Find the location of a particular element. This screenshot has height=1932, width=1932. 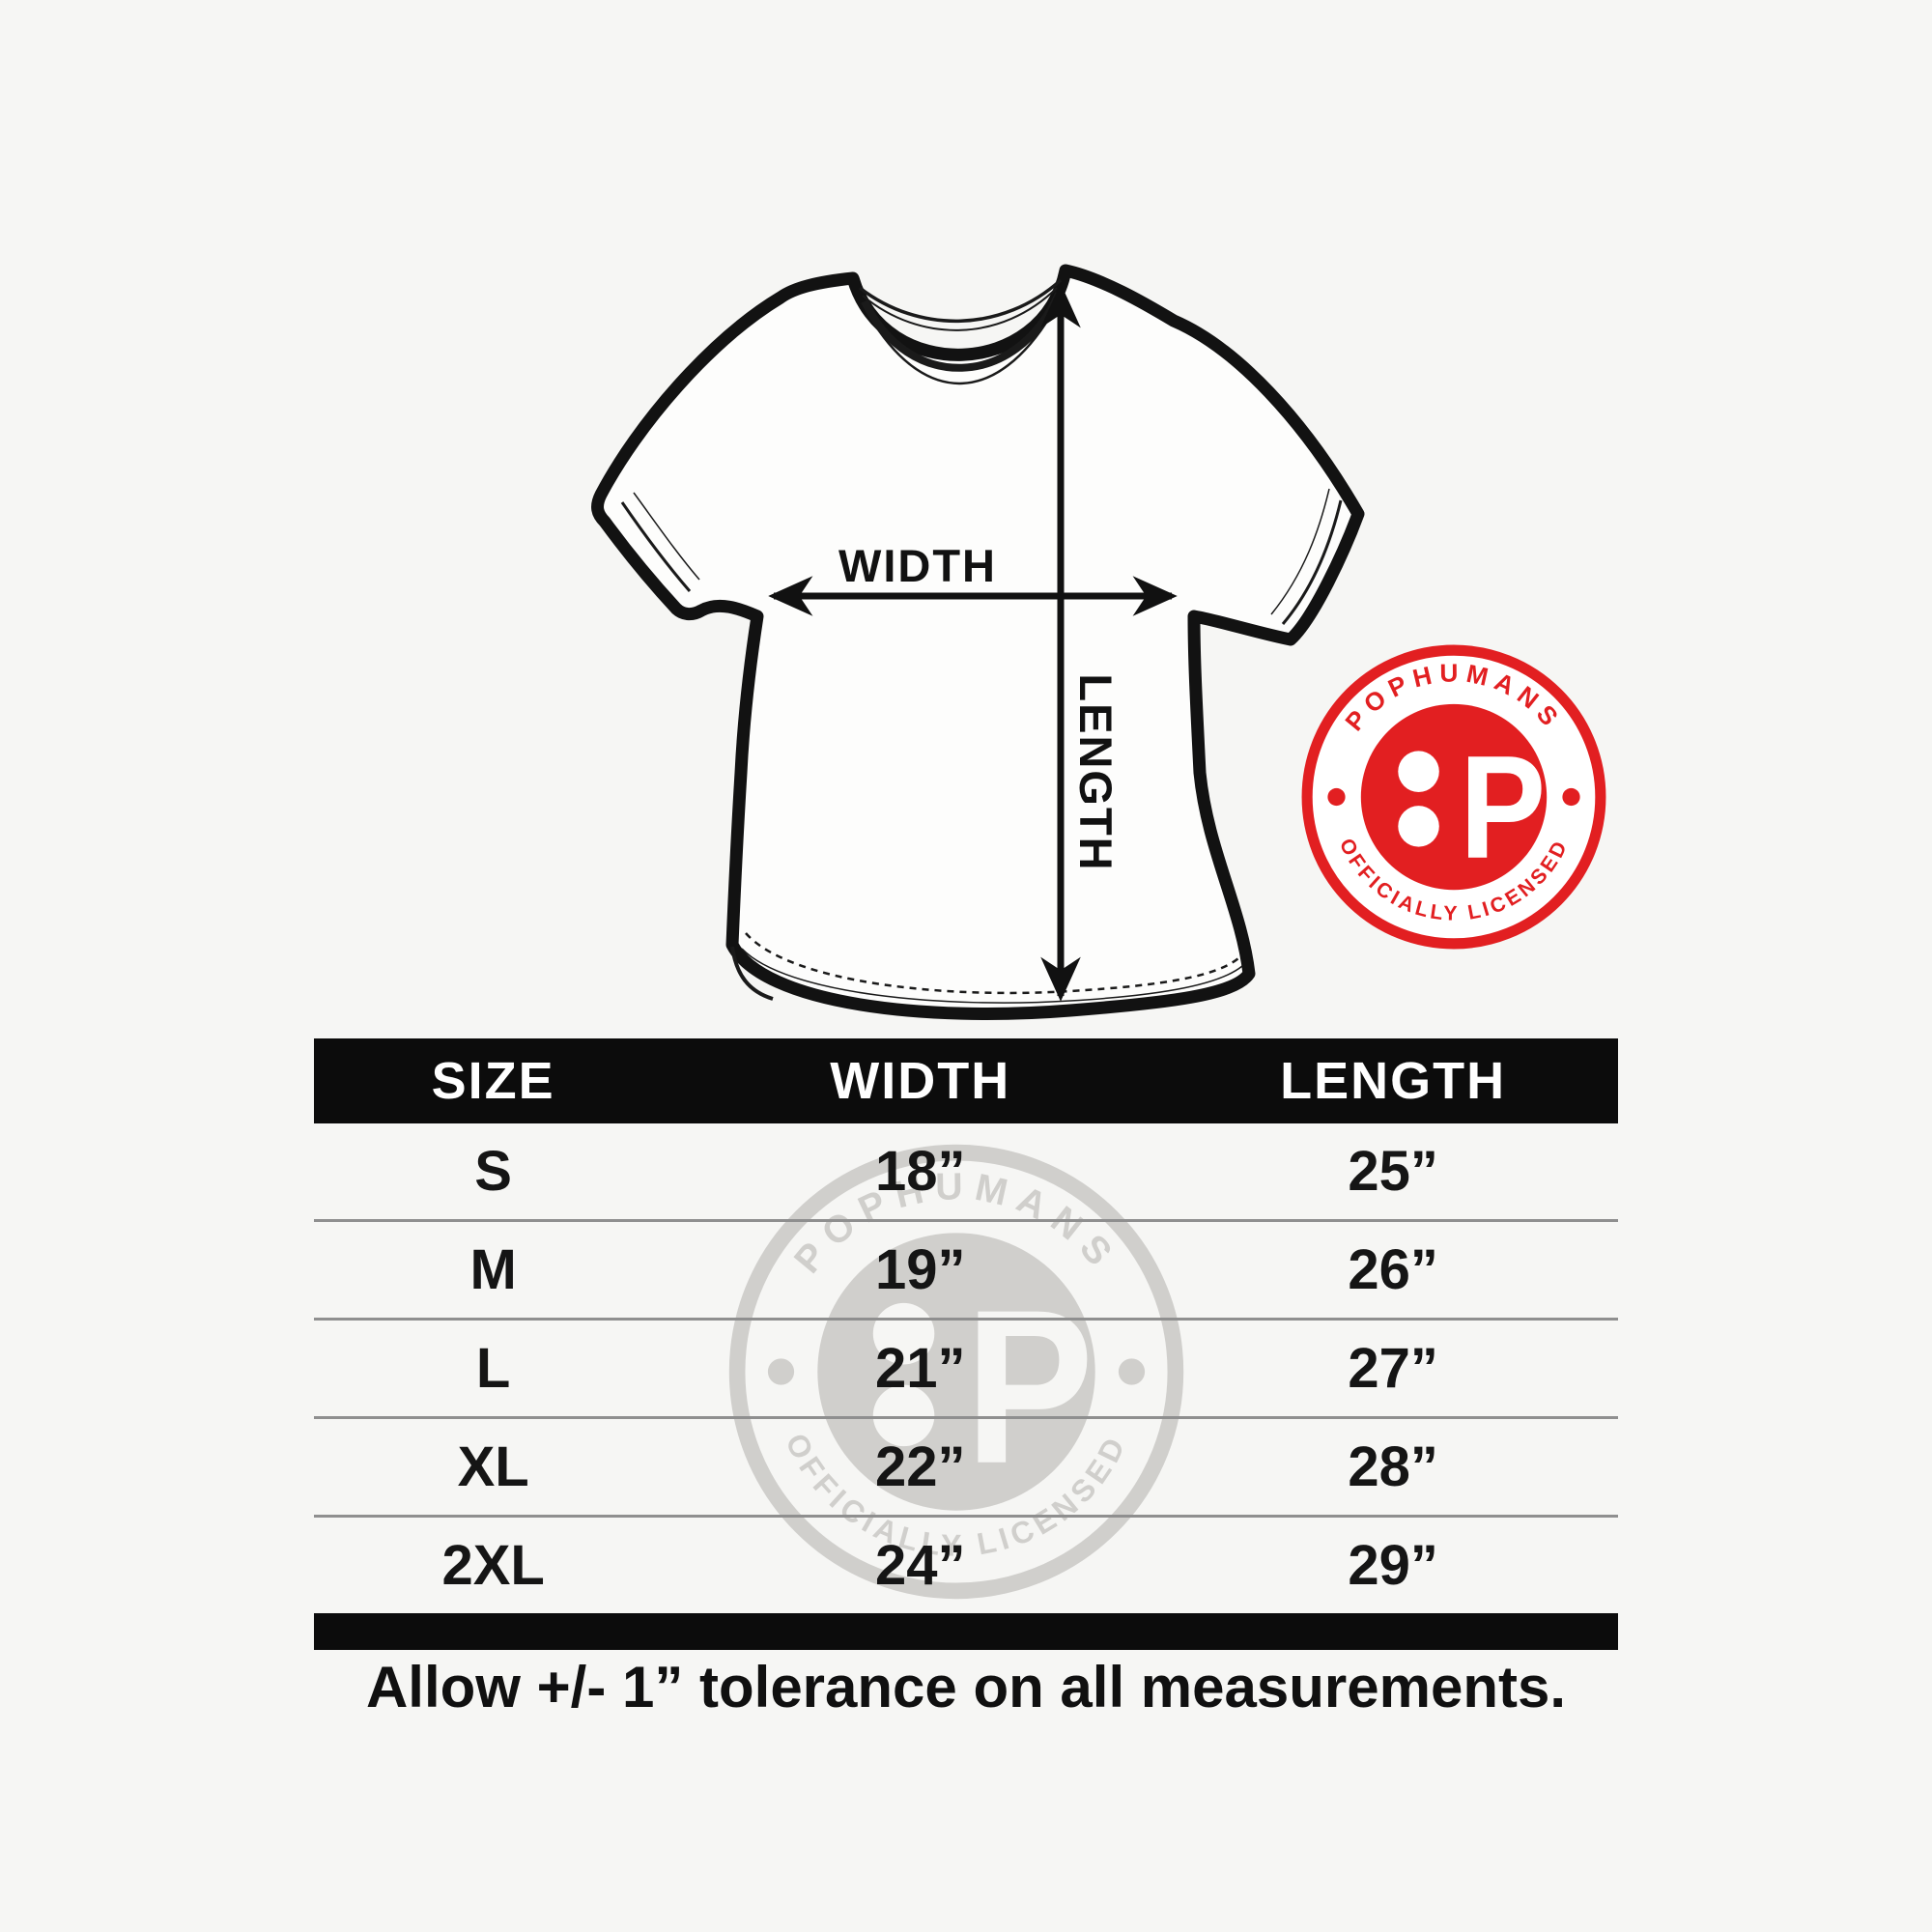

cell-size: S is located at coordinates (493, 1171).